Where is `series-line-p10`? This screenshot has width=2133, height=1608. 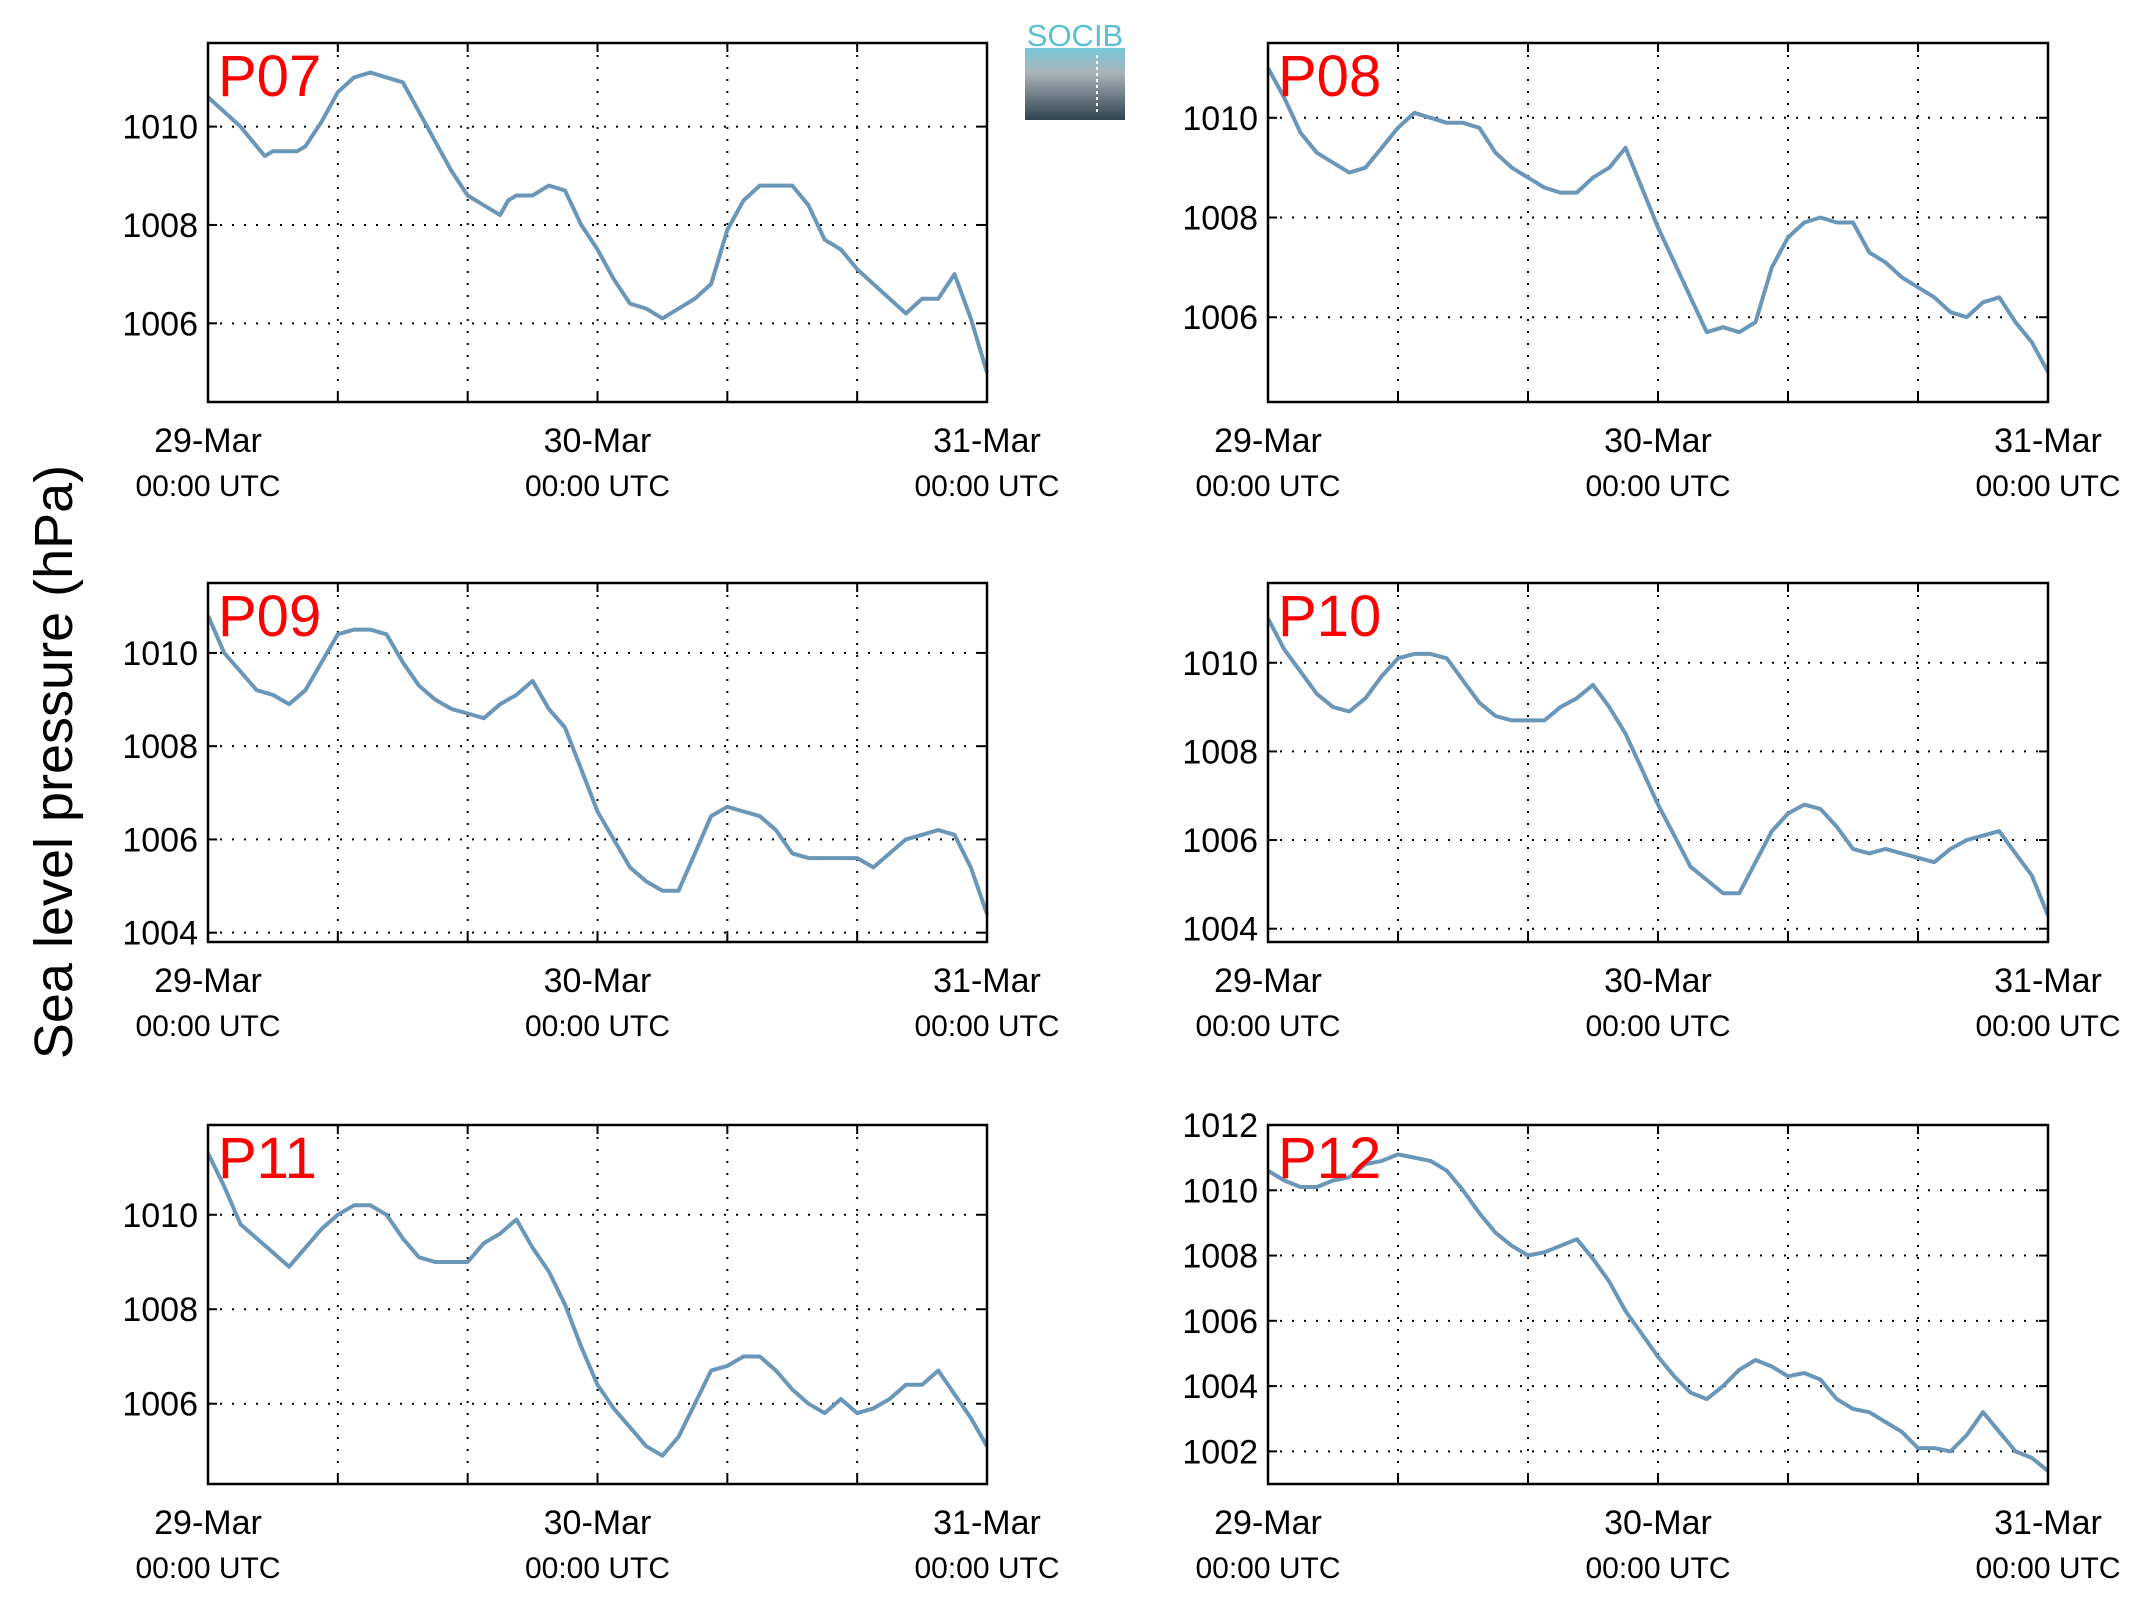
series-line-p10 is located at coordinates (1658, 767).